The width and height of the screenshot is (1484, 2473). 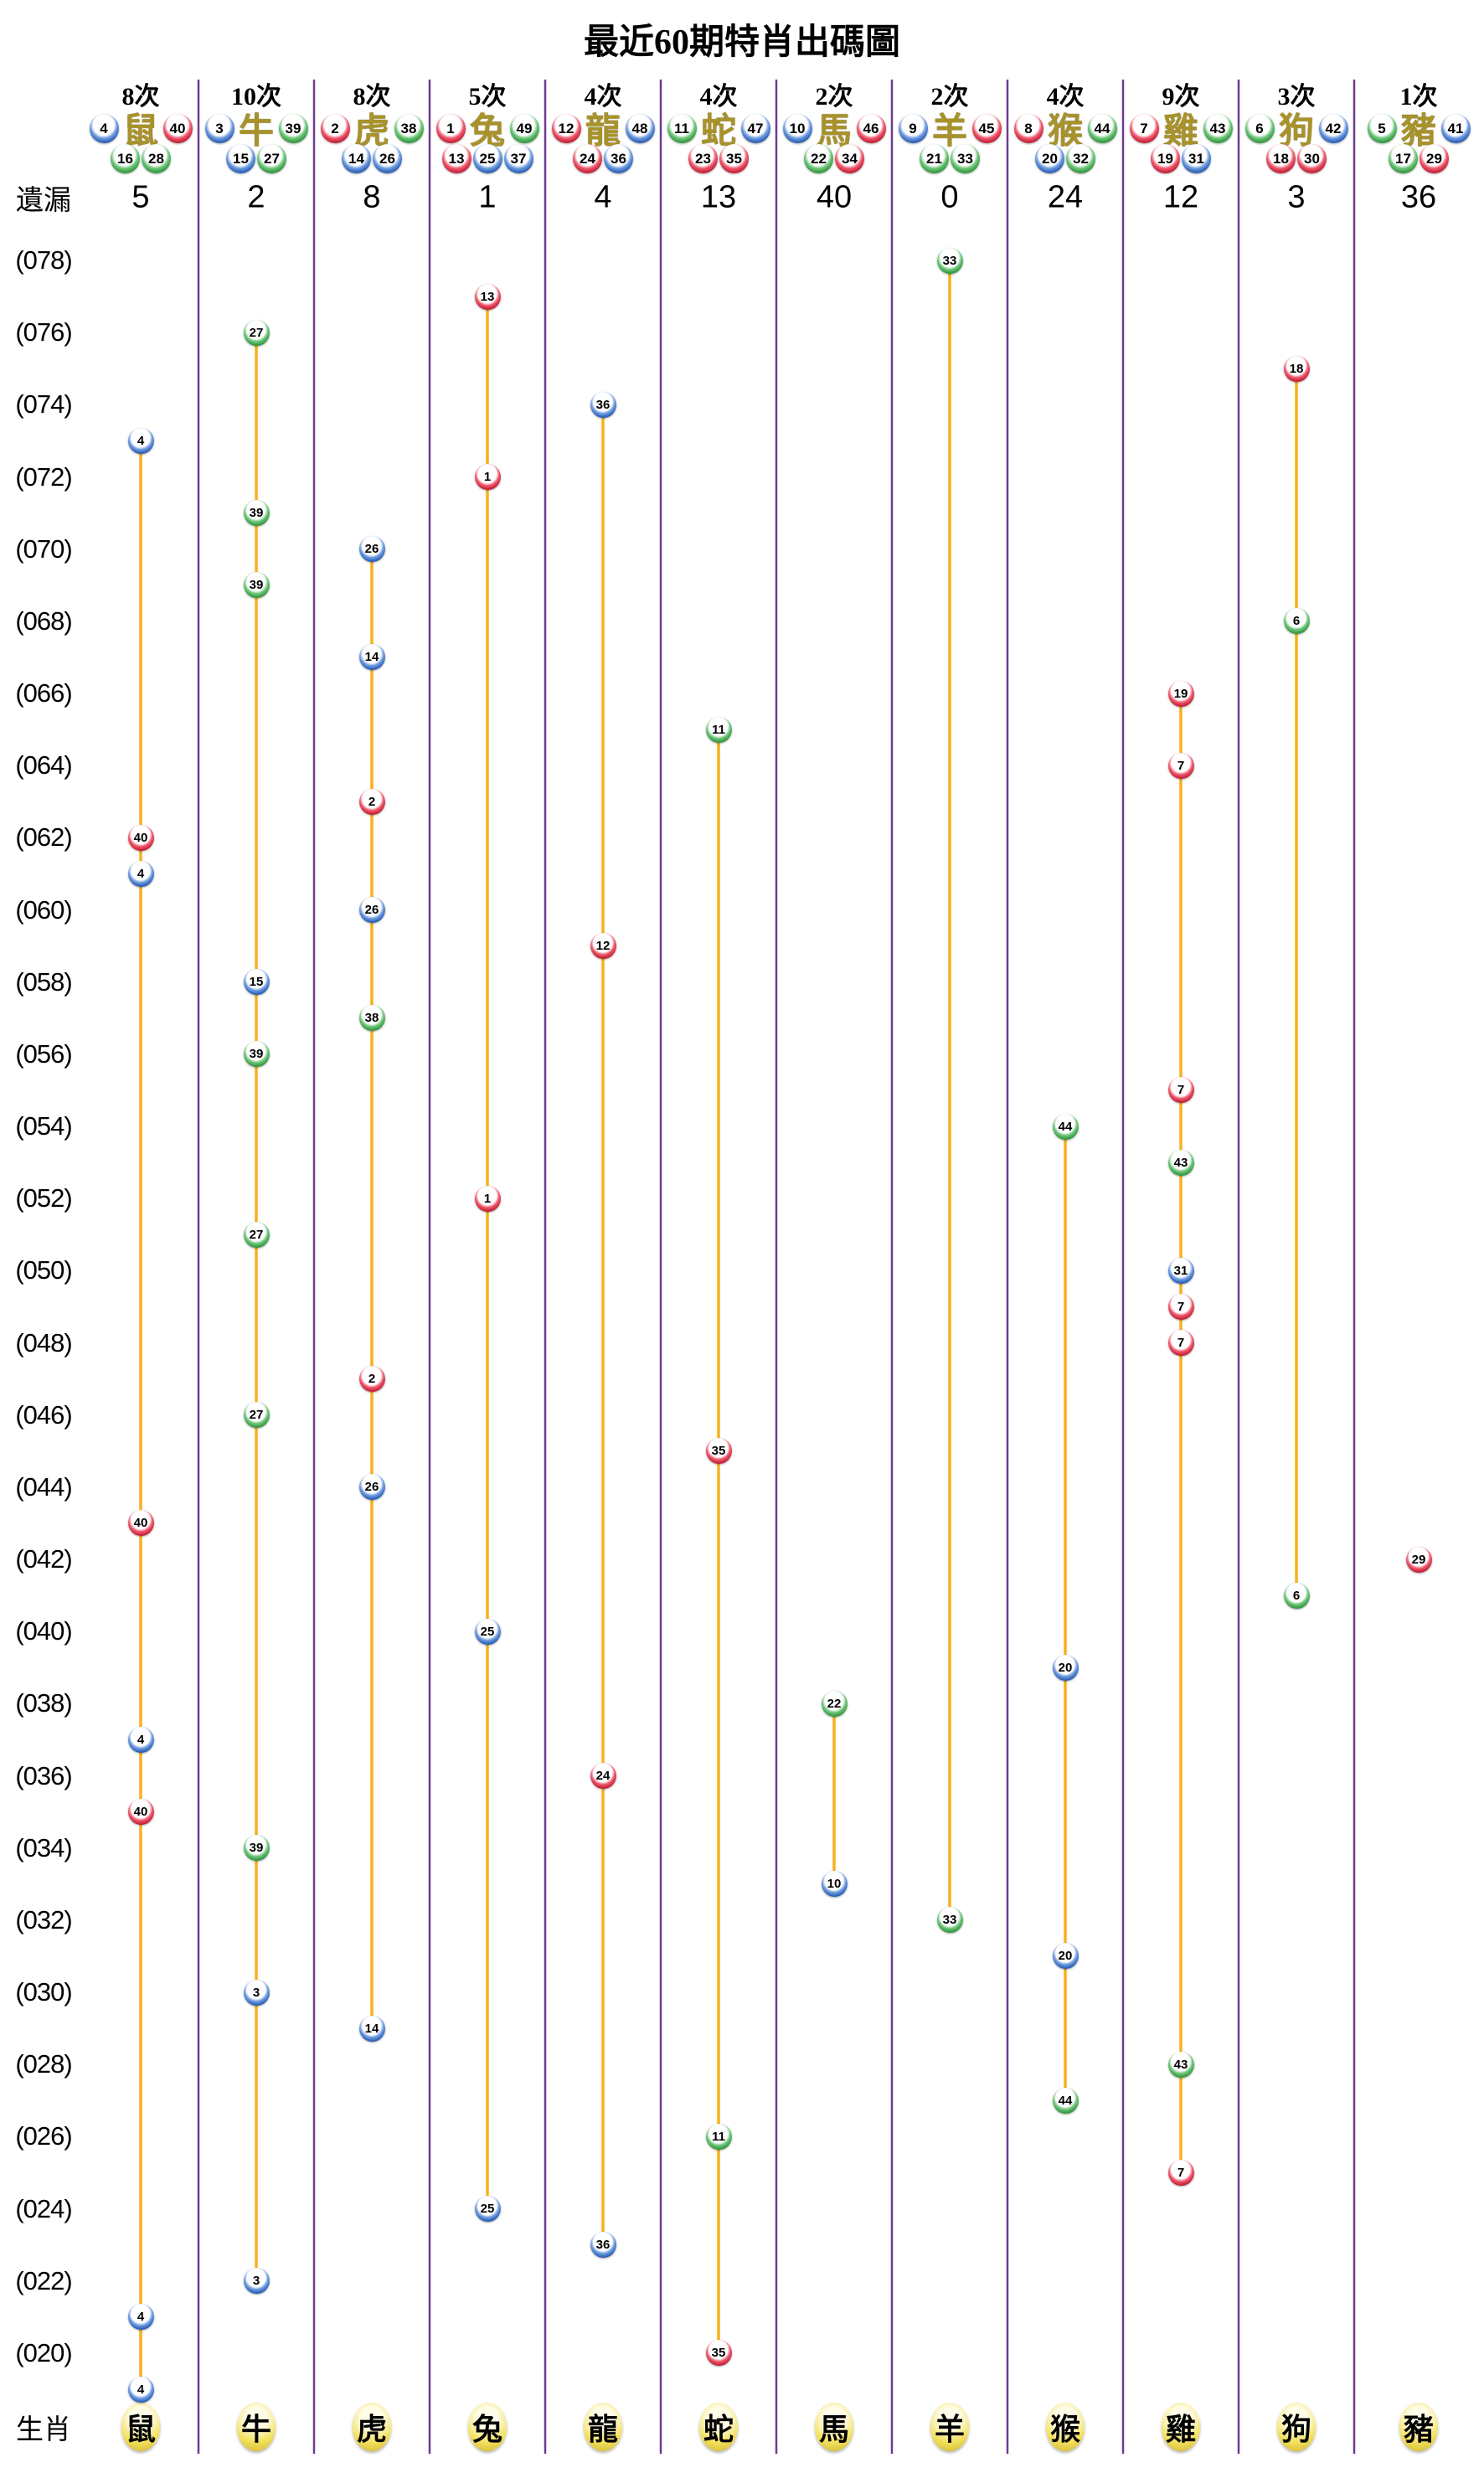 I want to click on issue-row-label: (036), so click(x=43, y=1775).